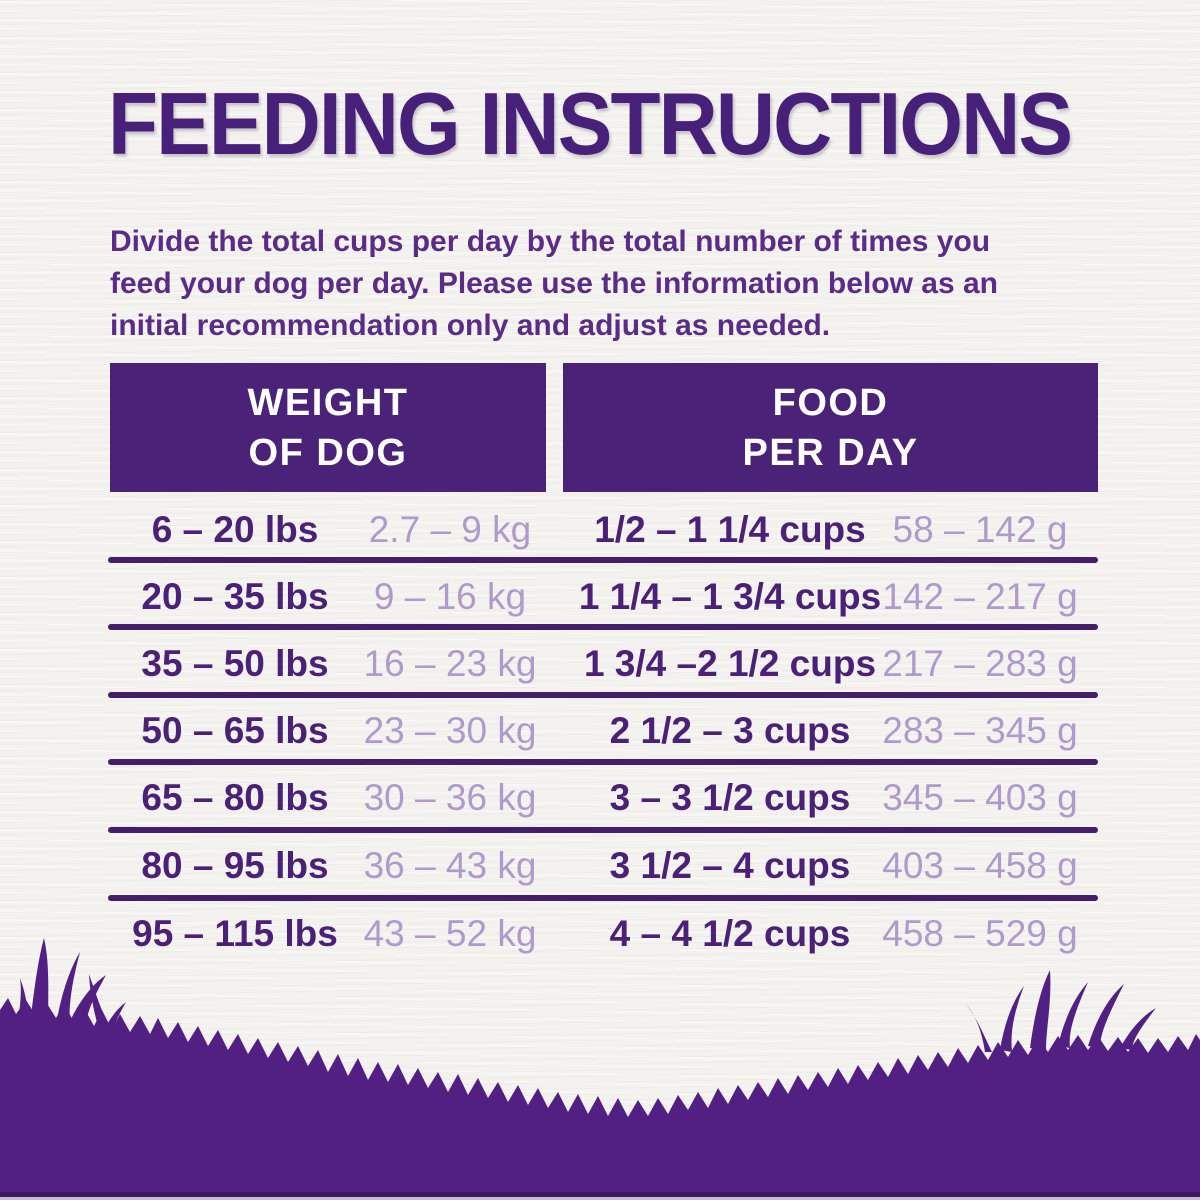 The width and height of the screenshot is (1200, 1200). I want to click on page-title: FEEDING INSTRUCTIONS, so click(590, 123).